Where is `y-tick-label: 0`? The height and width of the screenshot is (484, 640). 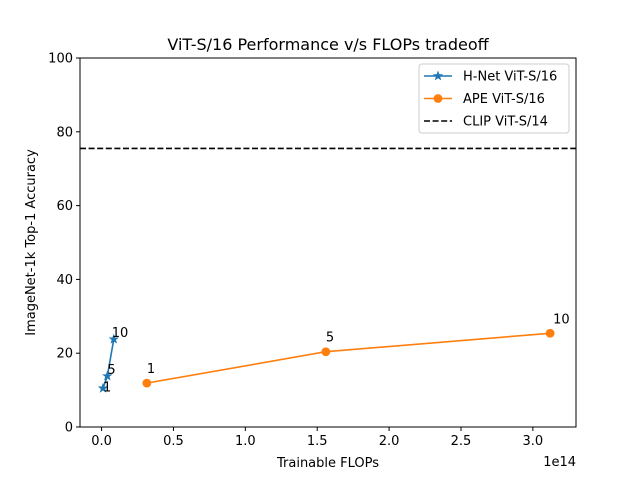 y-tick-label: 0 is located at coordinates (69, 428).